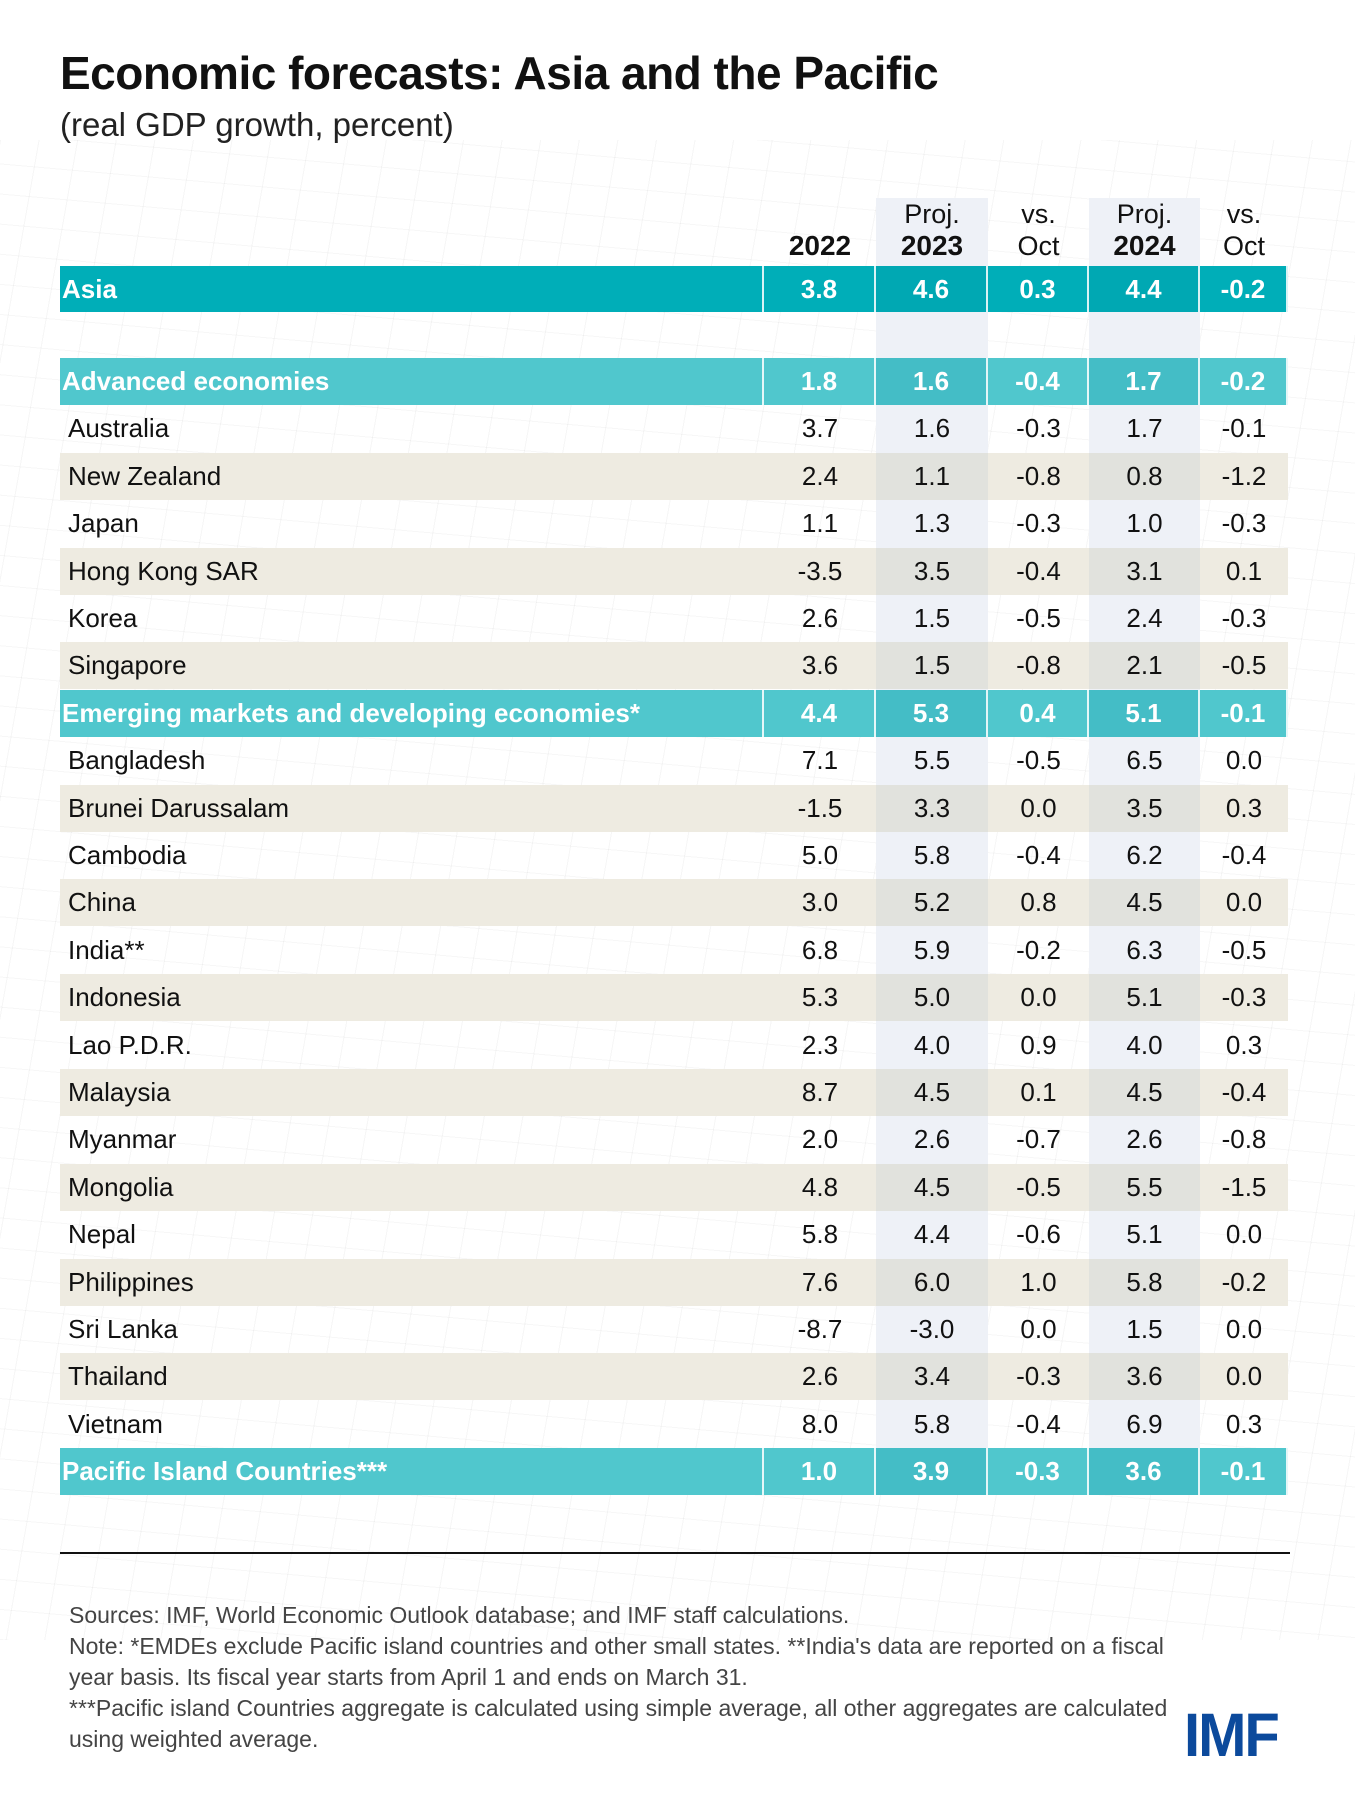 The image size is (1355, 1806). What do you see at coordinates (1244, 475) in the screenshot?
I see `value-cell: -1.2` at bounding box center [1244, 475].